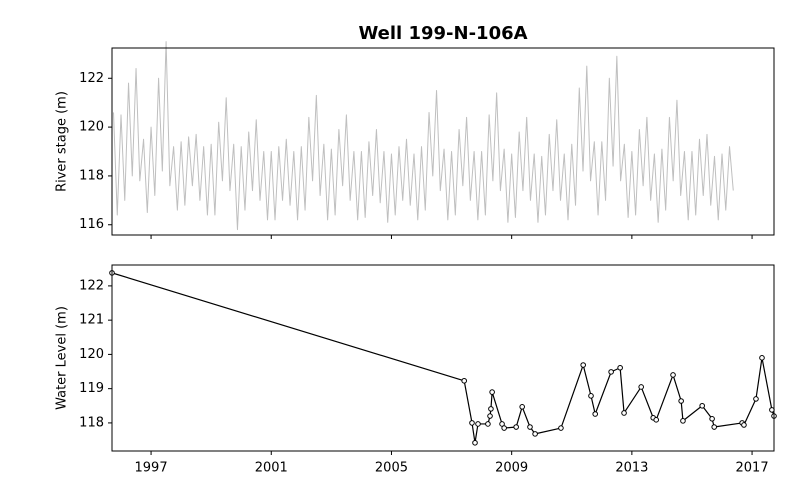  I want to click on x-tick-label: 2005, so click(391, 468).